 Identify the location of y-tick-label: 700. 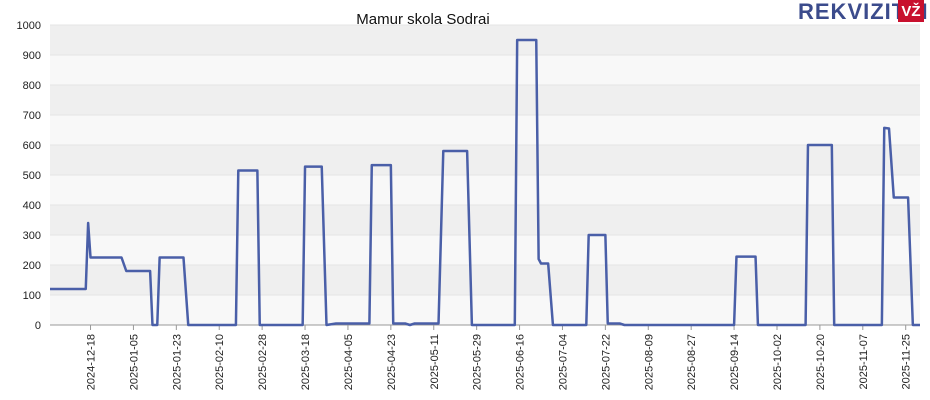
(32, 116).